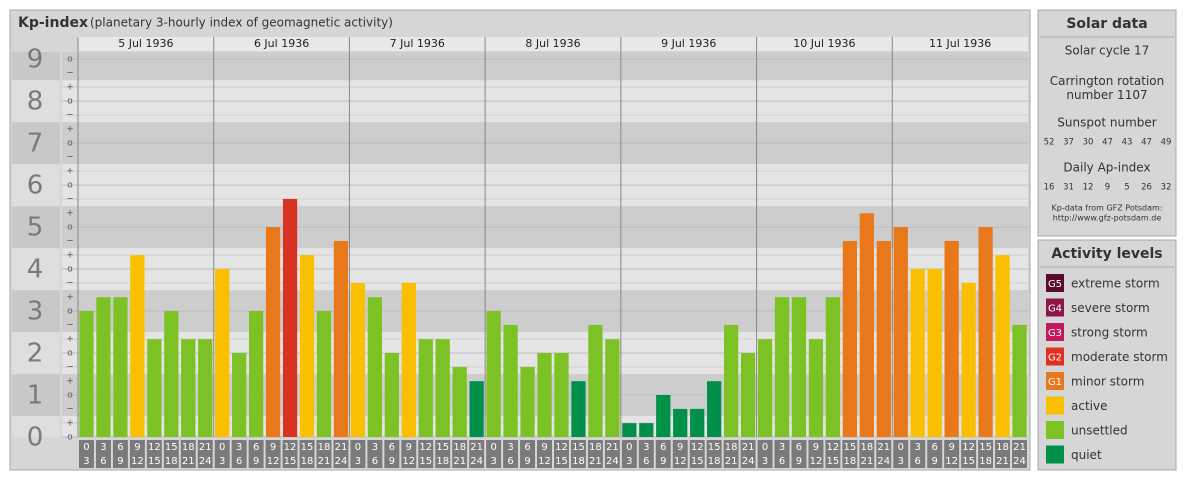 The width and height of the screenshot is (1184, 480). Describe the element at coordinates (545, 66) in the screenshot. I see `band` at that location.